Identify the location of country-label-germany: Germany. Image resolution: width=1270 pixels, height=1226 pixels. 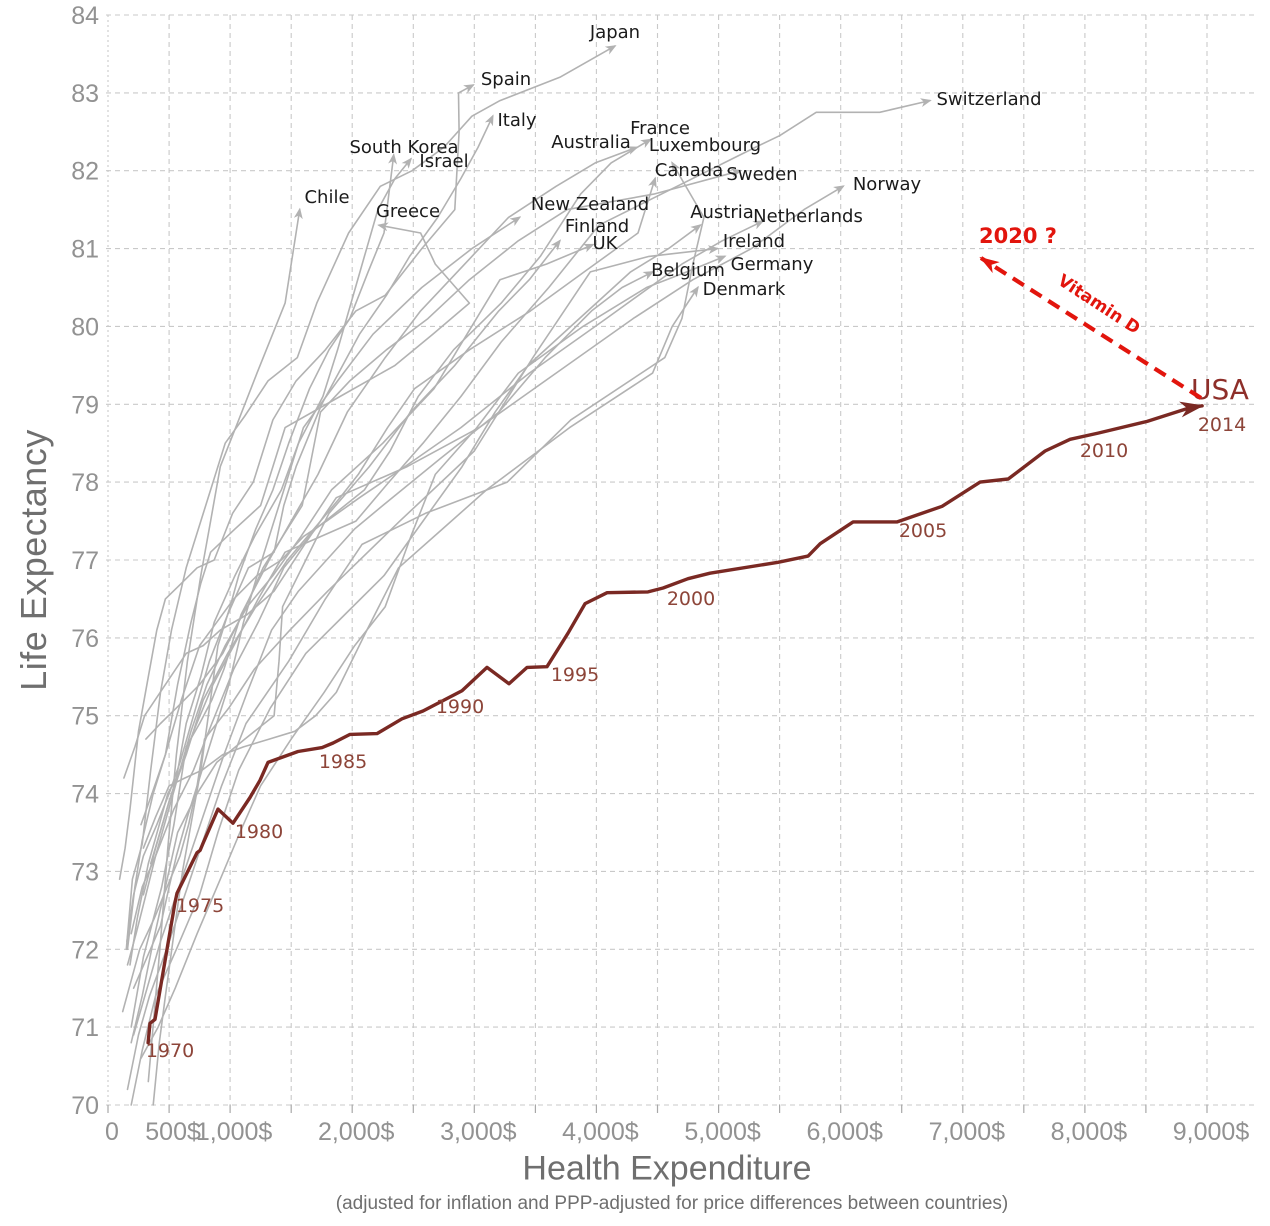
(772, 264).